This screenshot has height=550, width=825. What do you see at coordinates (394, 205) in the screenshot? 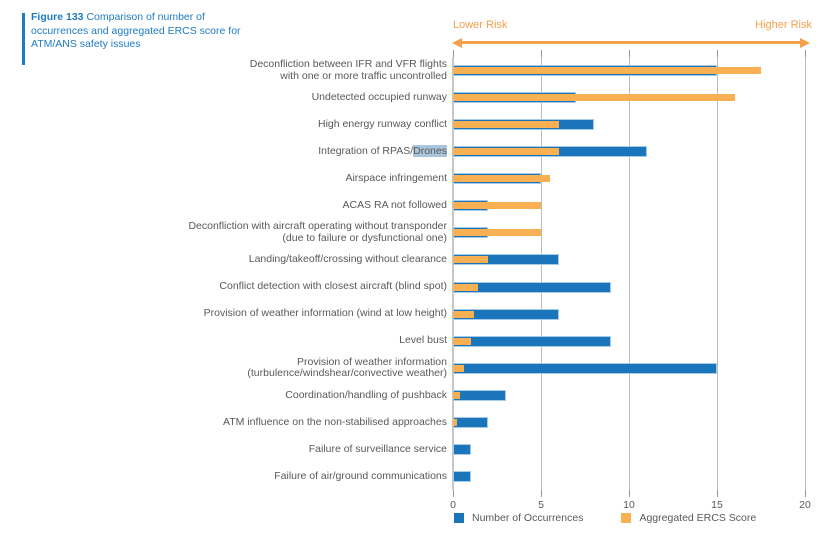
I see `category-label-text: ACAS RA not followed` at bounding box center [394, 205].